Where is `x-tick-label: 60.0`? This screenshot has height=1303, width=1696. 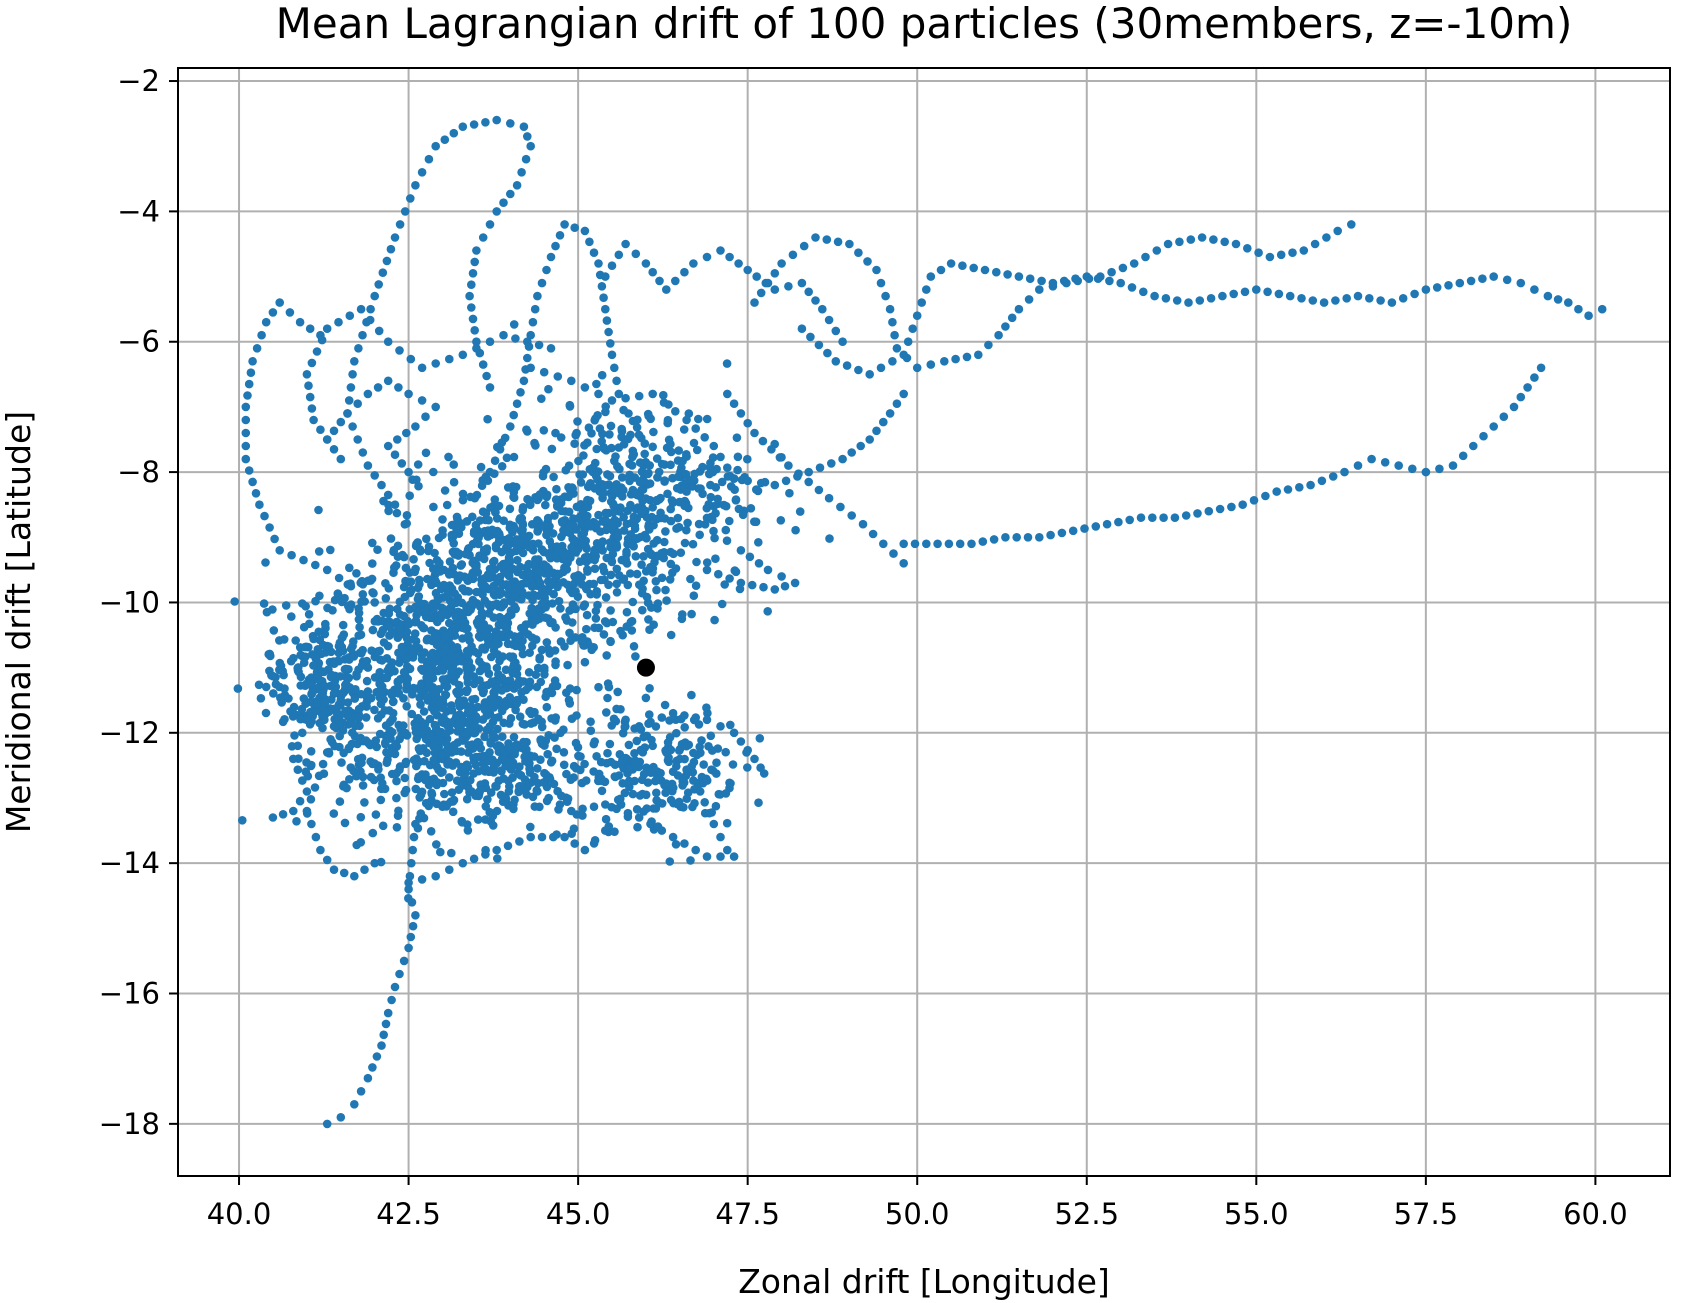
x-tick-label: 60.0 is located at coordinates (1595, 1214).